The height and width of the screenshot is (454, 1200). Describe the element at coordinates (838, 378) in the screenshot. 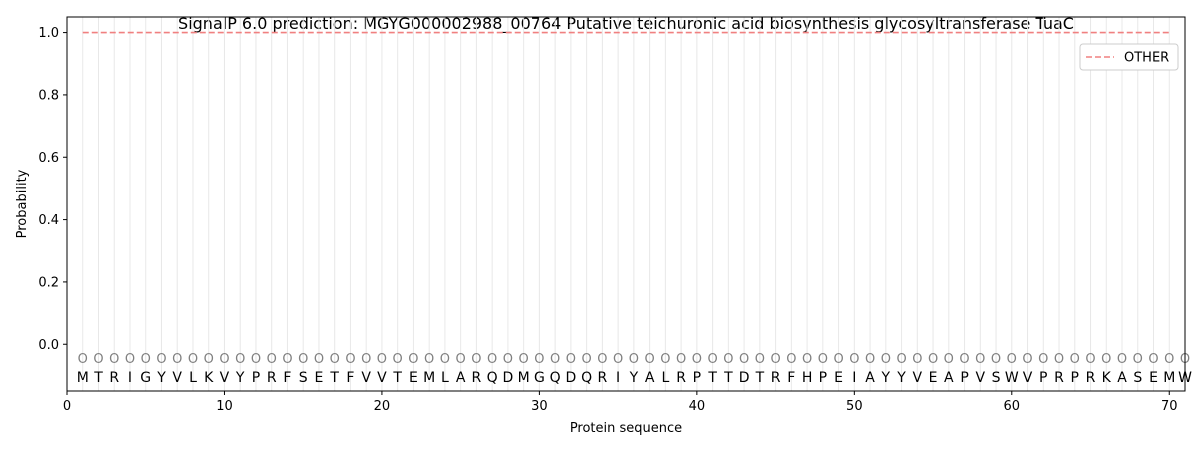

I see `residue-label-49: E` at that location.